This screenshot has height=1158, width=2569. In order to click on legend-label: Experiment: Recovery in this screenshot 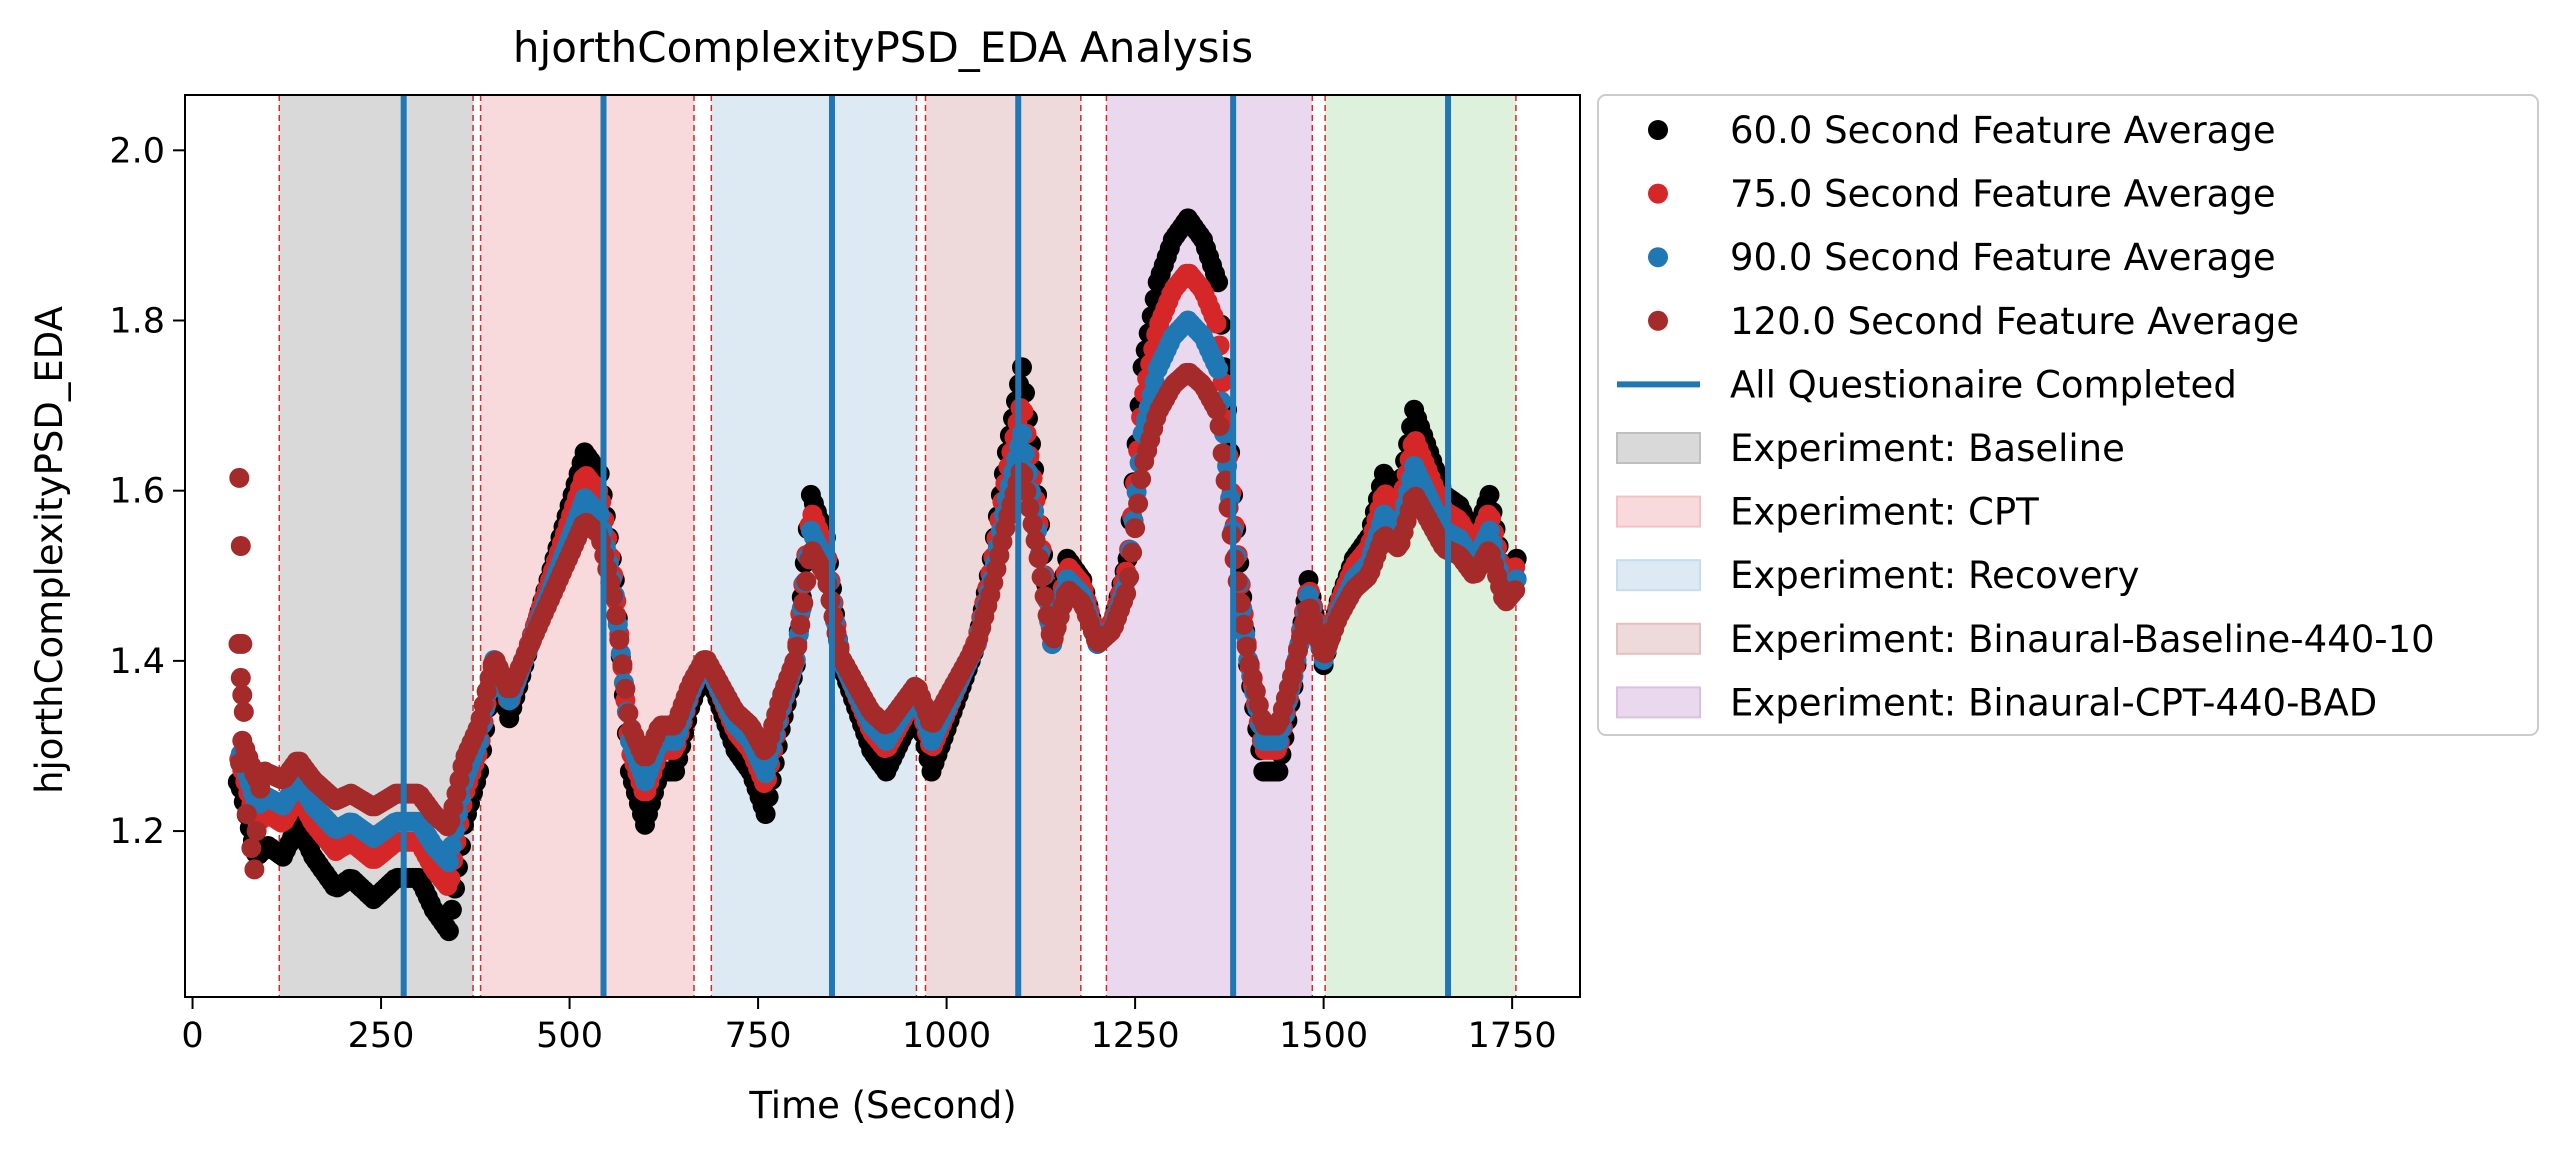, I will do `click(1935, 575)`.